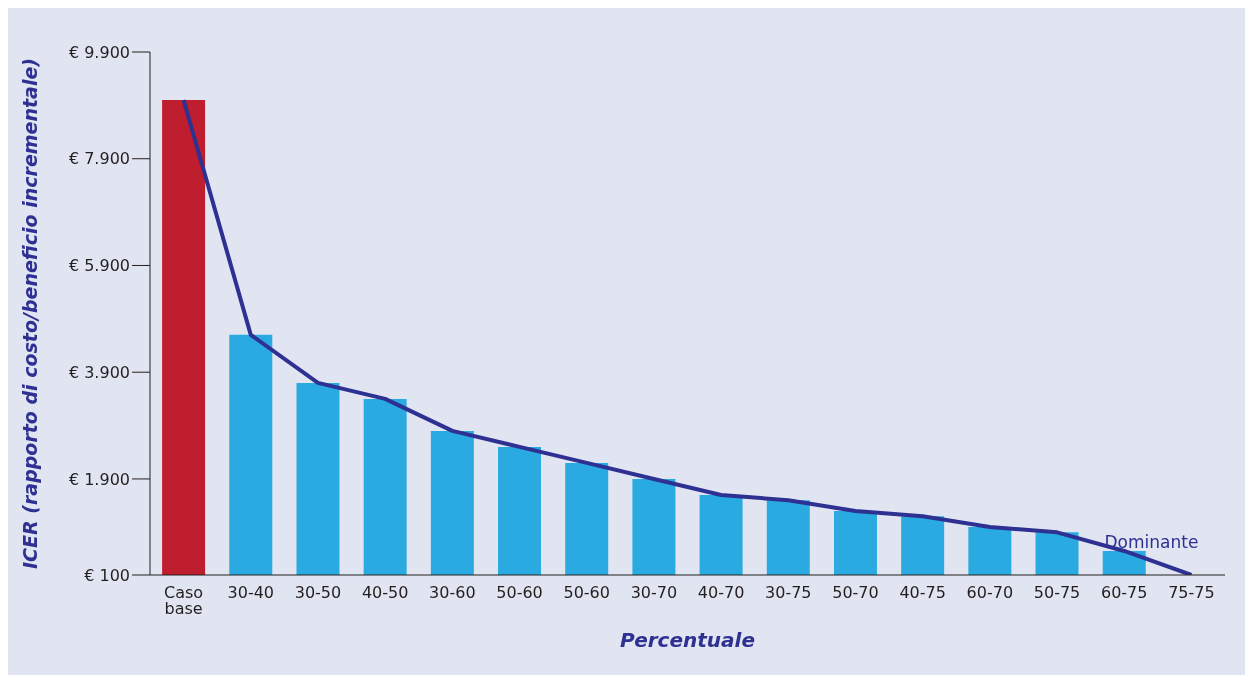 Image resolution: width=1253 pixels, height=683 pixels. What do you see at coordinates (654, 593) in the screenshot?
I see `x-tick-label: 30-70` at bounding box center [654, 593].